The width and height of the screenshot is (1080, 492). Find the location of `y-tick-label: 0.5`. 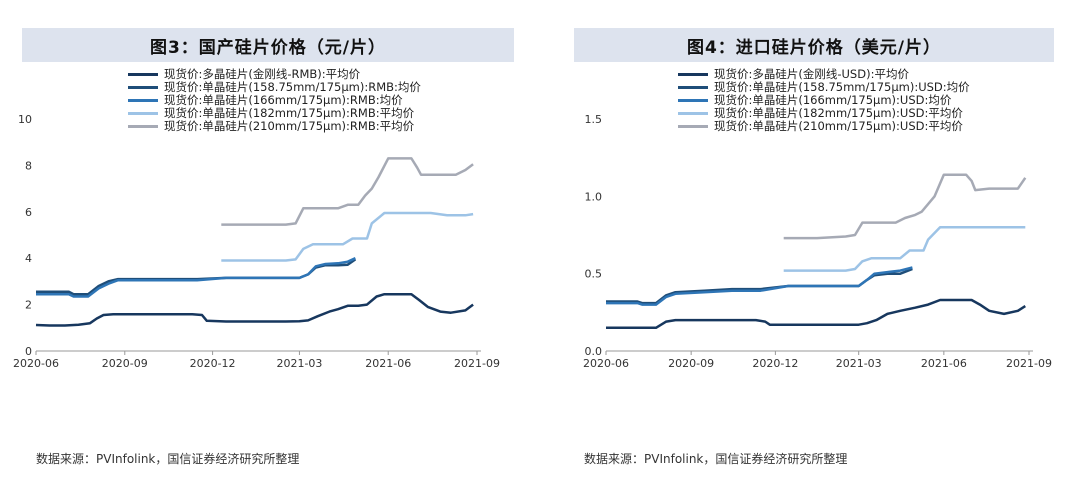

y-tick-label: 0.5 is located at coordinates (594, 274).